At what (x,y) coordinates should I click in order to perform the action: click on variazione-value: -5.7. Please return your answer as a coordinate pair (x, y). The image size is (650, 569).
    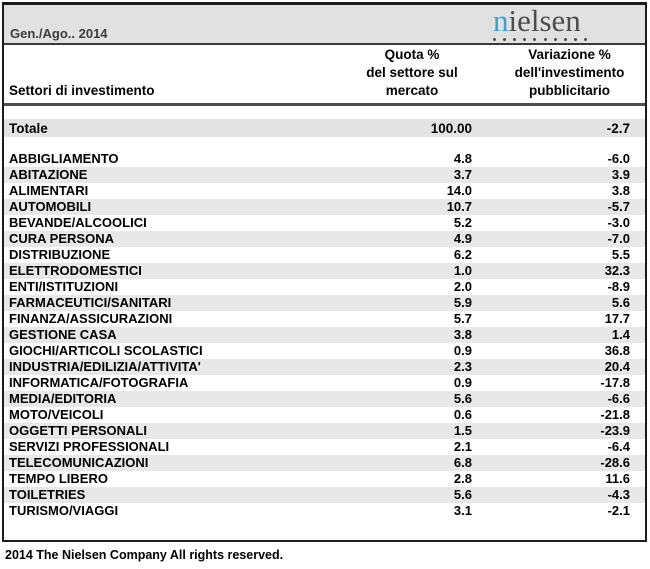
    Looking at the image, I should click on (618, 206).